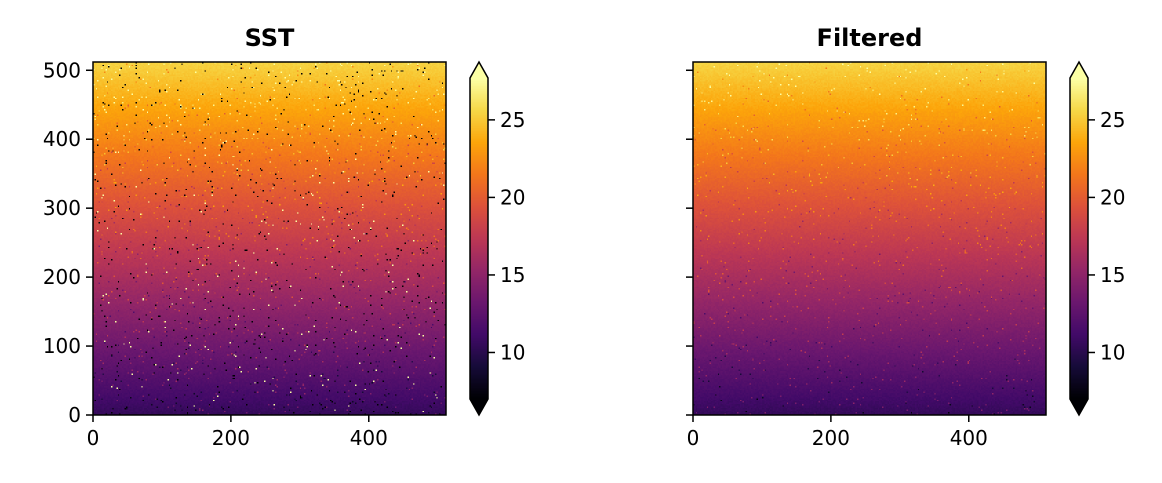  I want to click on y-tick-label: 500, so click(62, 70).